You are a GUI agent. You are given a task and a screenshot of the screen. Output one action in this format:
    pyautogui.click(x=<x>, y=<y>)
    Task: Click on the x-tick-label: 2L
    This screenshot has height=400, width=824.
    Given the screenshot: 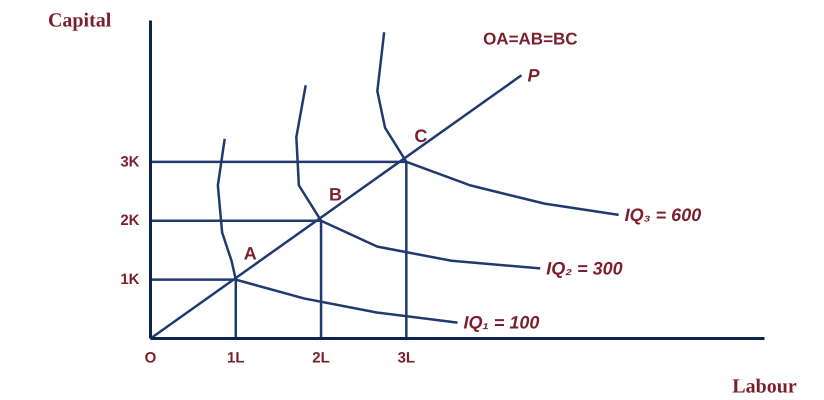 What is the action you would take?
    pyautogui.click(x=321, y=358)
    